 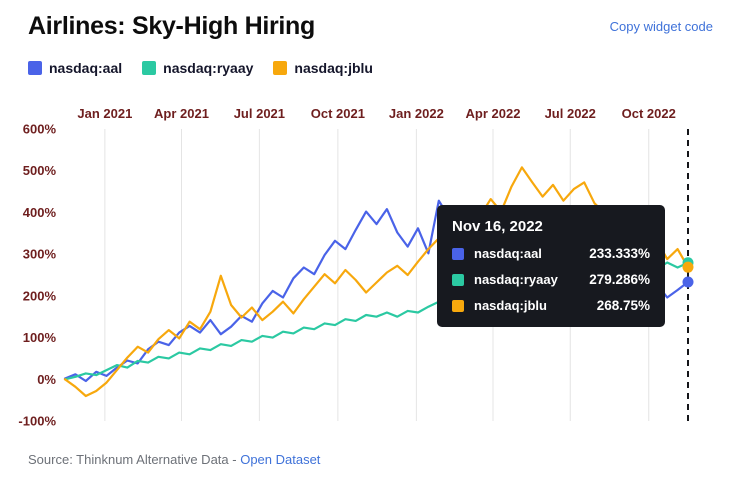 What do you see at coordinates (516, 279) in the screenshot?
I see `tooltip-series-label: nasdaq:ryaay` at bounding box center [516, 279].